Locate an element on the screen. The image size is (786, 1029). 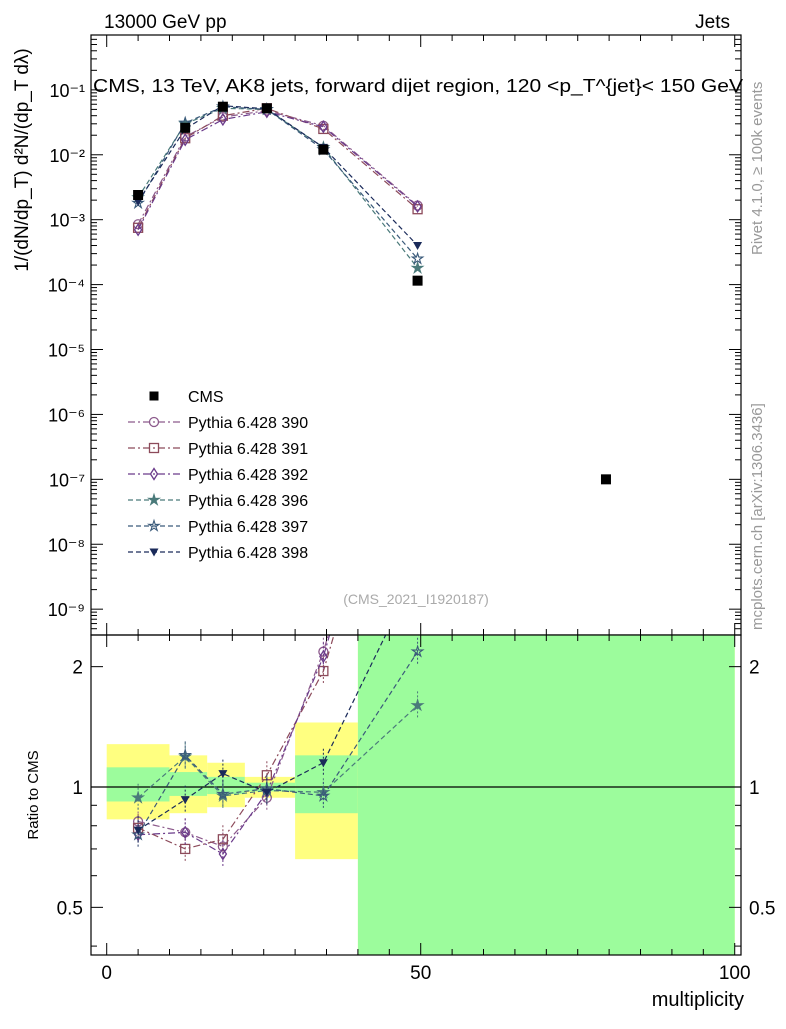
ratio-y-tick-label: 2 is located at coordinates (77, 668).